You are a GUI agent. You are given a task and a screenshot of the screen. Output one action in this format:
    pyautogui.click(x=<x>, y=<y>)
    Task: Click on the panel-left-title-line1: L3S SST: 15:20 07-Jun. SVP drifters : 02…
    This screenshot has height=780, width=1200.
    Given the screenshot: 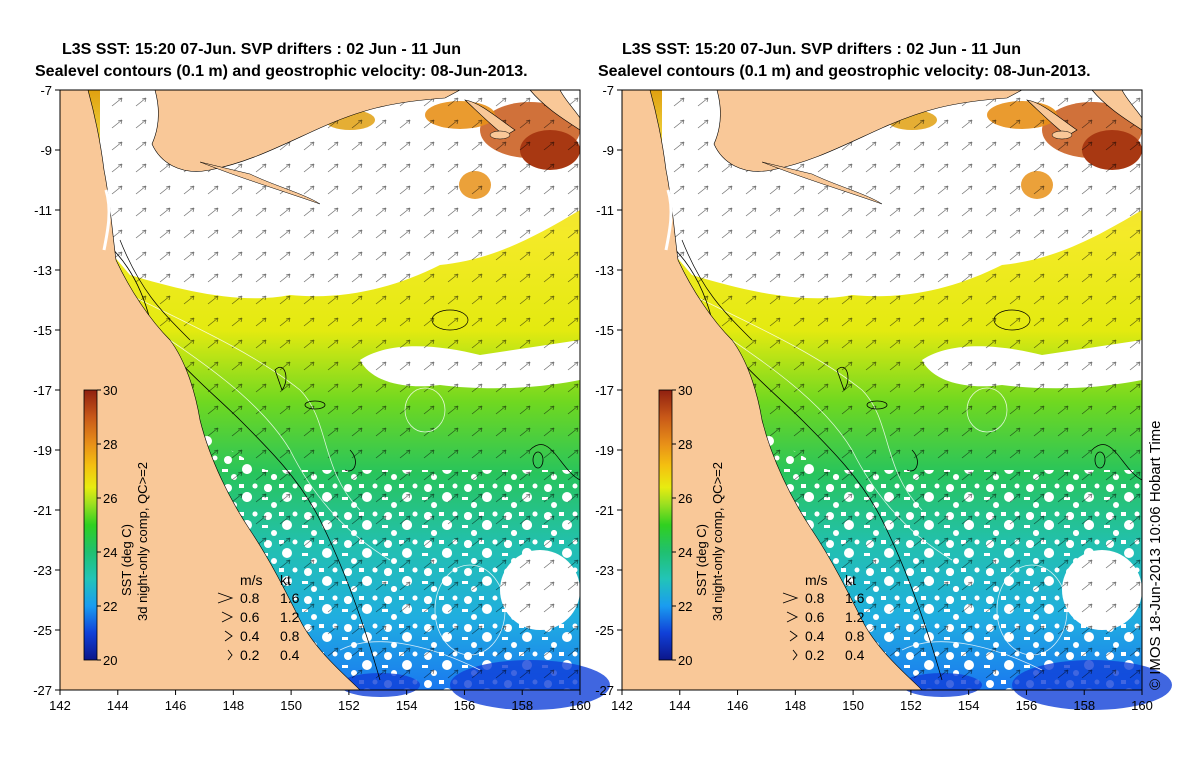 What is the action you would take?
    pyautogui.click(x=261, y=49)
    